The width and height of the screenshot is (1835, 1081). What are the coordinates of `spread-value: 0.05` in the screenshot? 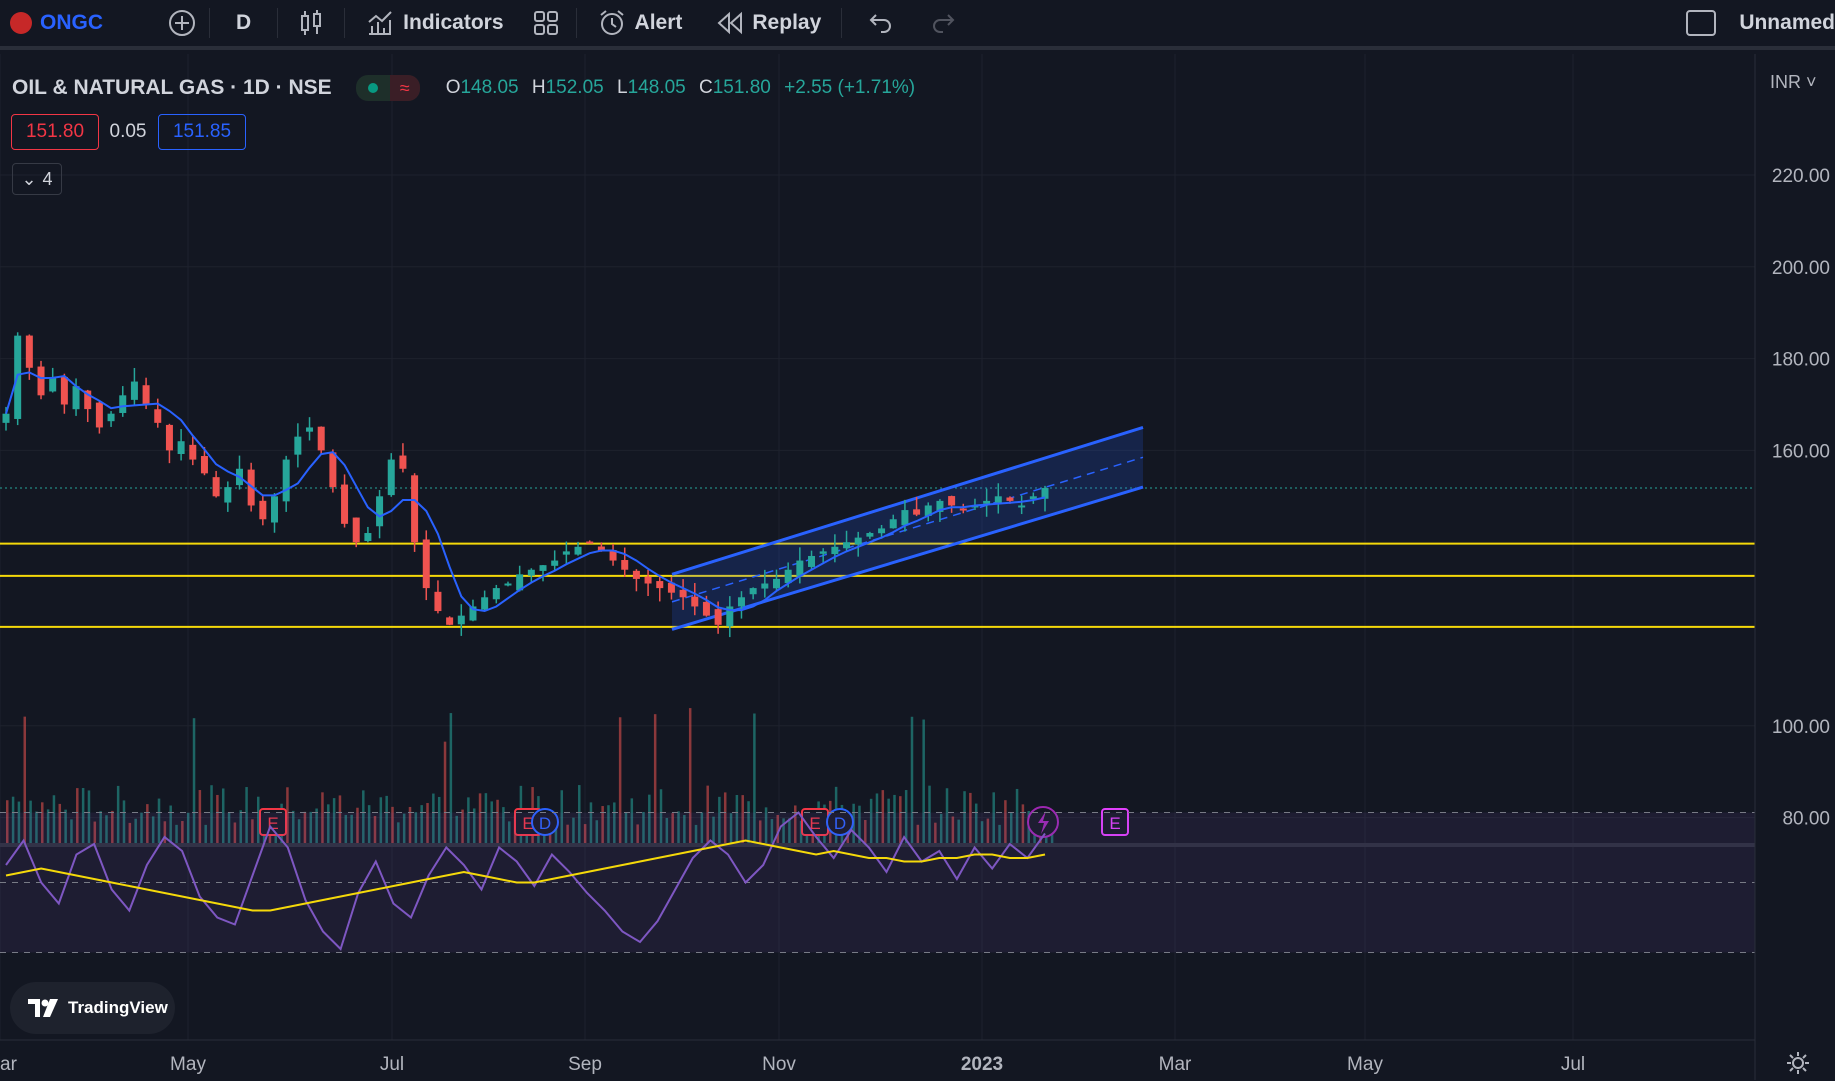 It's located at (128, 132).